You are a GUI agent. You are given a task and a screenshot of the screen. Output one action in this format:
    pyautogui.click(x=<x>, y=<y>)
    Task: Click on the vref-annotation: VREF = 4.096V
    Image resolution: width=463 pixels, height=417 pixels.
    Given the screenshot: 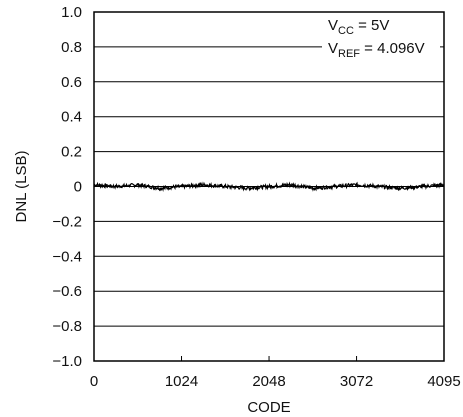 What is the action you would take?
    pyautogui.click(x=376, y=50)
    